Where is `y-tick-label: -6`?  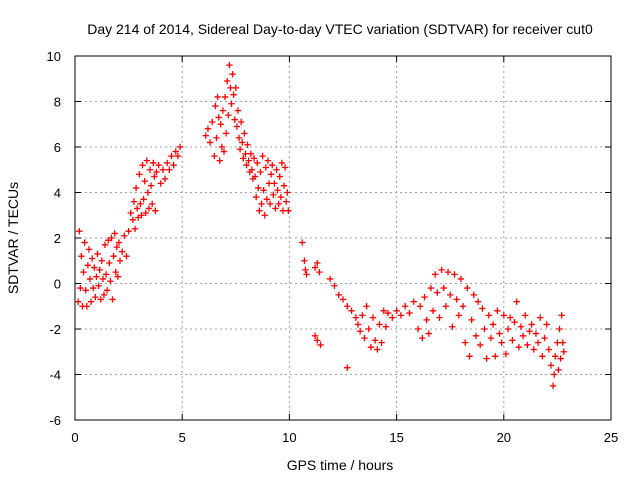 y-tick-label: -6 is located at coordinates (55, 420).